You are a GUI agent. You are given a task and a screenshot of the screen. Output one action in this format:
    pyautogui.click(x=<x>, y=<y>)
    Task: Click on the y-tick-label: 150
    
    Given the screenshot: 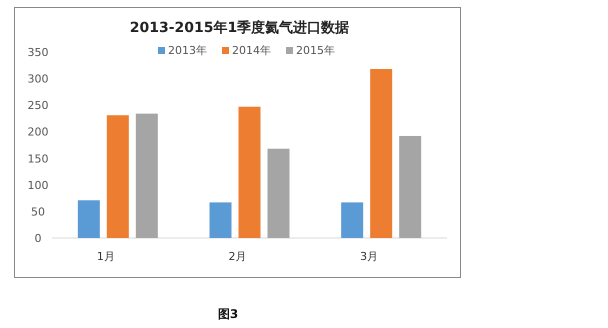 What is the action you would take?
    pyautogui.click(x=38, y=159)
    